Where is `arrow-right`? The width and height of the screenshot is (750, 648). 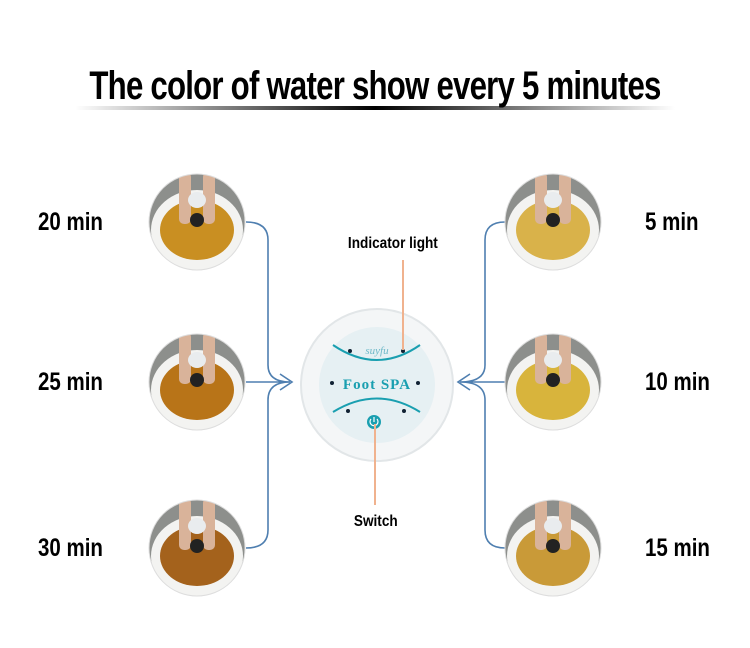 arrow-right is located at coordinates (463, 382).